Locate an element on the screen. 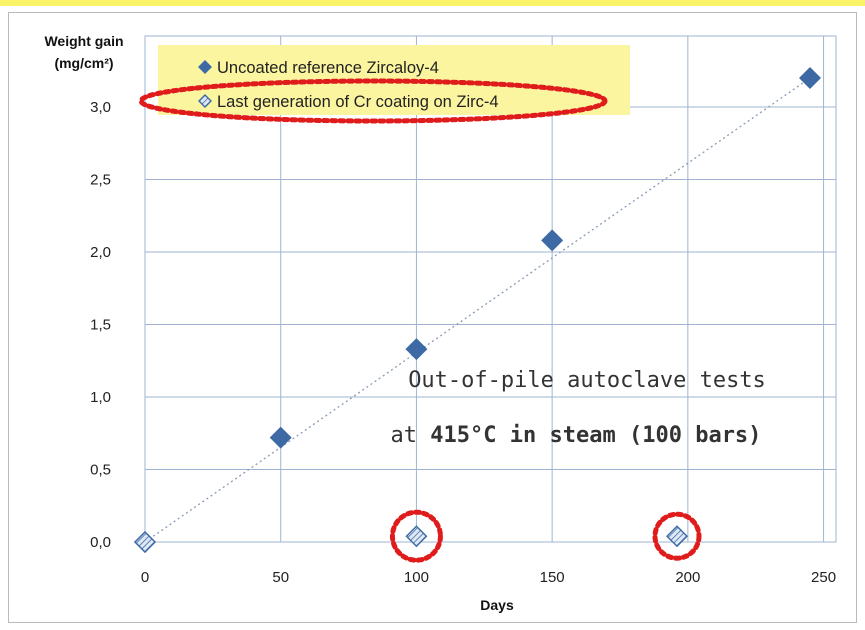 The image size is (865, 630). y-axis-title-line2: (mg/cm²) is located at coordinates (83, 63).